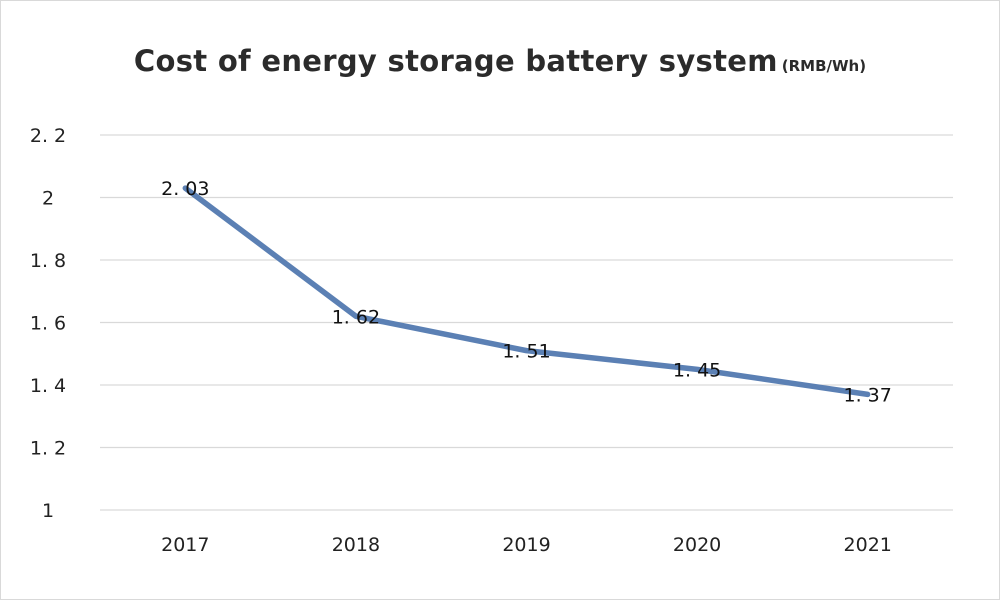 The width and height of the screenshot is (1000, 600). Describe the element at coordinates (185, 189) in the screenshot. I see `data-label: 2. 03` at that location.